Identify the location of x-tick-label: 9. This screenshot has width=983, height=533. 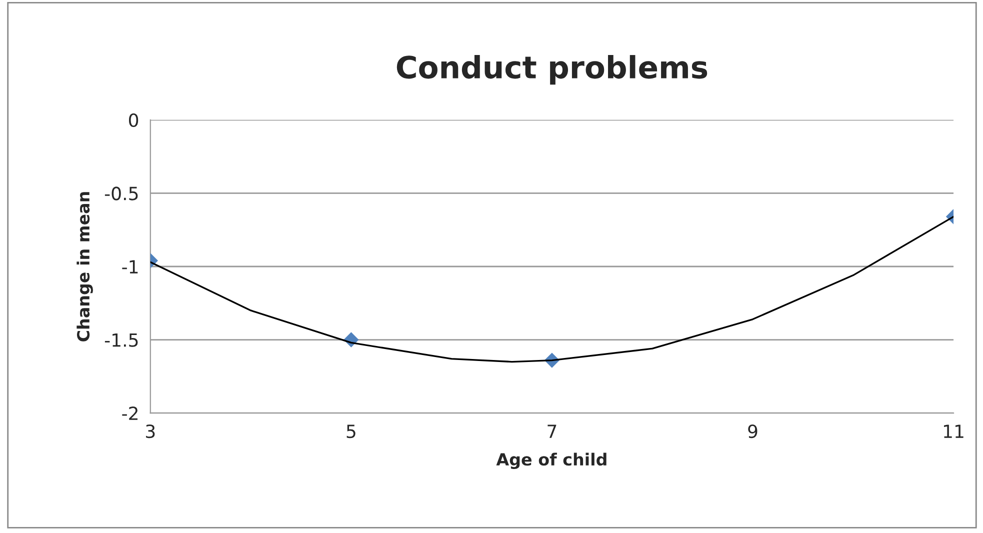
(753, 431).